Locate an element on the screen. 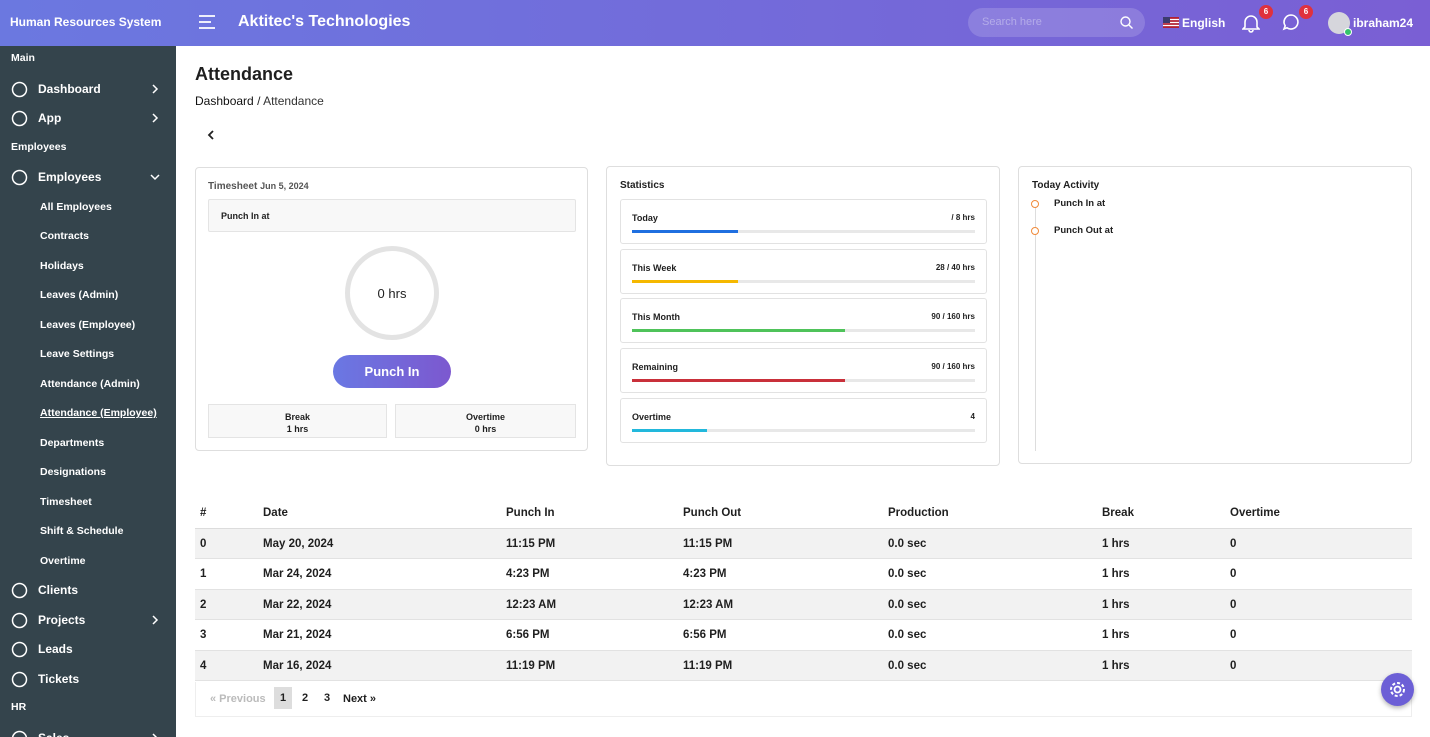 The image size is (1430, 737). page-link: 2 is located at coordinates (305, 698).